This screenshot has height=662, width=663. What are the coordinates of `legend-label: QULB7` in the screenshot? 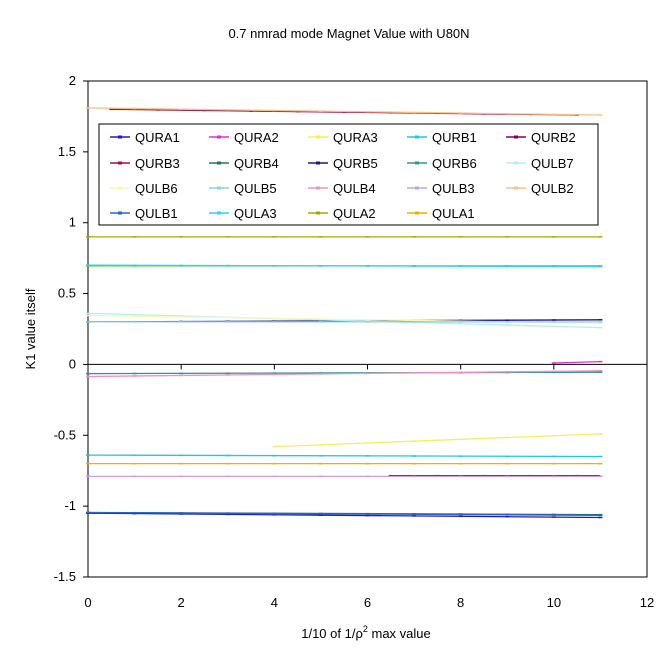 It's located at (552, 163).